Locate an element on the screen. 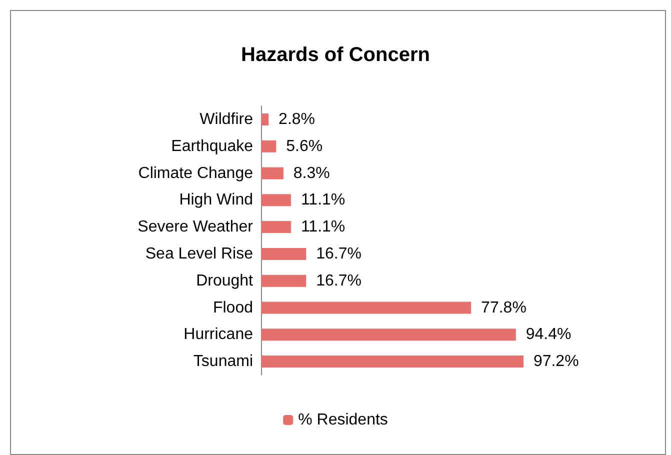  y-tick-label: Sea Level Rise is located at coordinates (199, 253).